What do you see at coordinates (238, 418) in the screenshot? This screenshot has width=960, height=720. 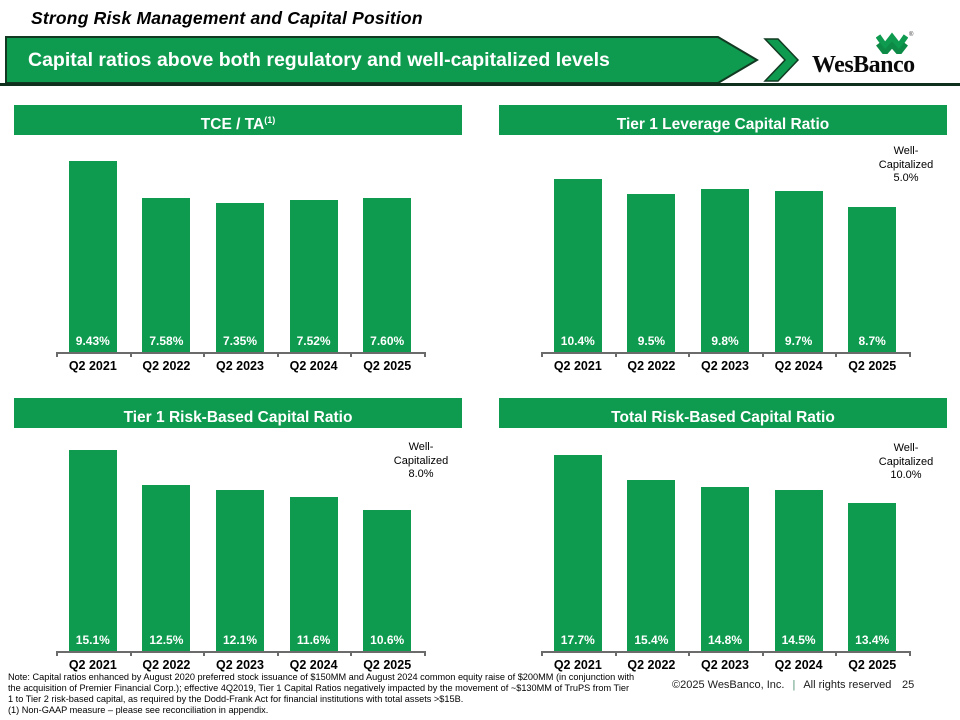 I see `chart-title: Tier 1 Risk-Based Capital Ratio` at bounding box center [238, 418].